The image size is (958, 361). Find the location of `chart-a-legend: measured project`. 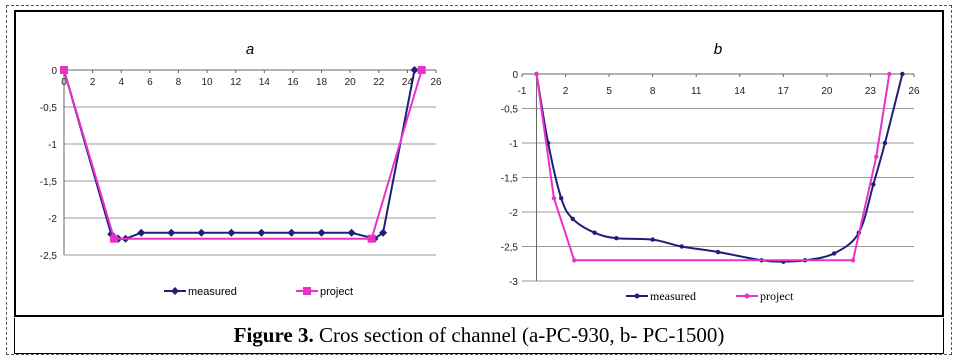

chart-a-legend: measured project is located at coordinates (258, 292).